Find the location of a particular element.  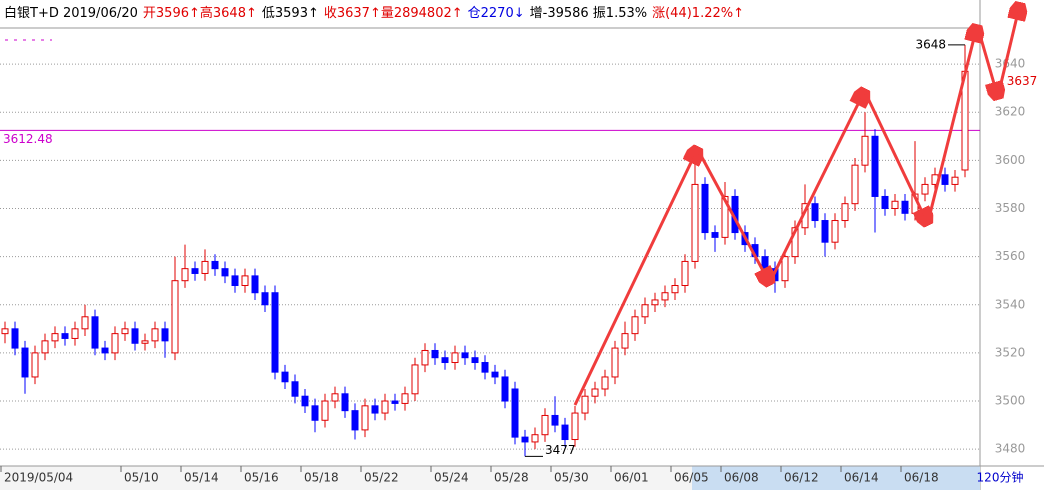

y-tick-label: 3480 is located at coordinates (1010, 449).